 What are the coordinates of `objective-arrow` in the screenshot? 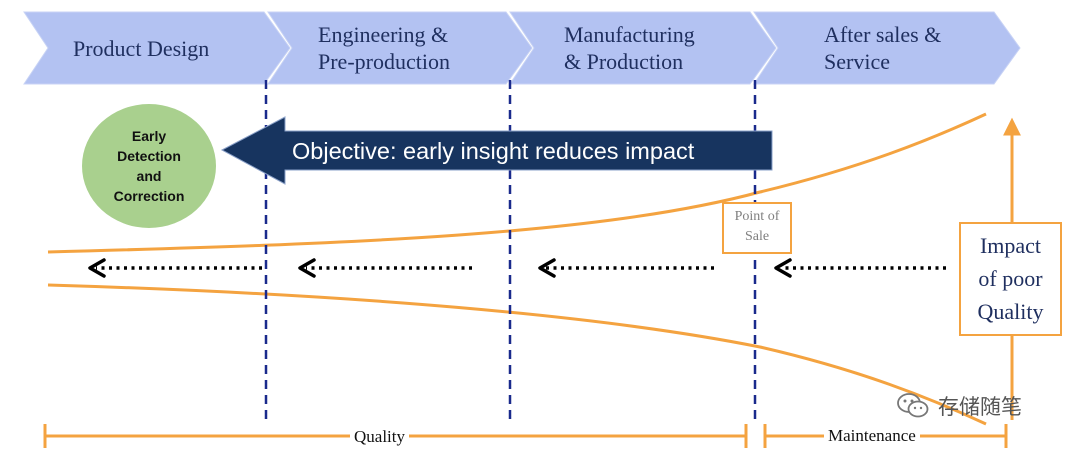 It's located at (496, 150).